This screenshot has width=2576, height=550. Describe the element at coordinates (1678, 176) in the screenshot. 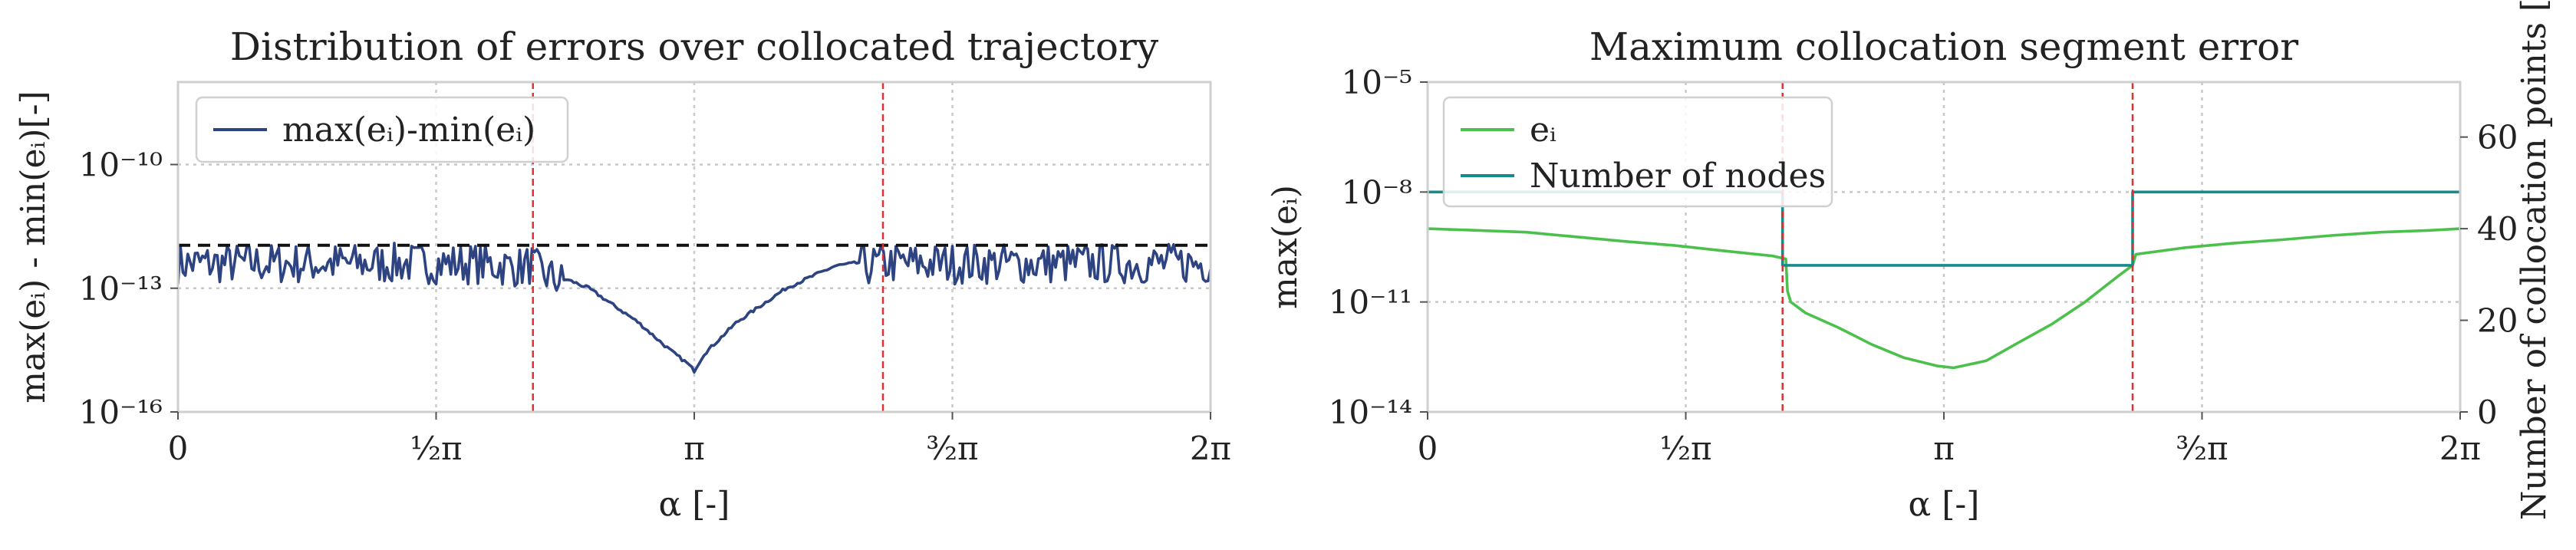

I see `legend-label: Number of nodes` at that location.